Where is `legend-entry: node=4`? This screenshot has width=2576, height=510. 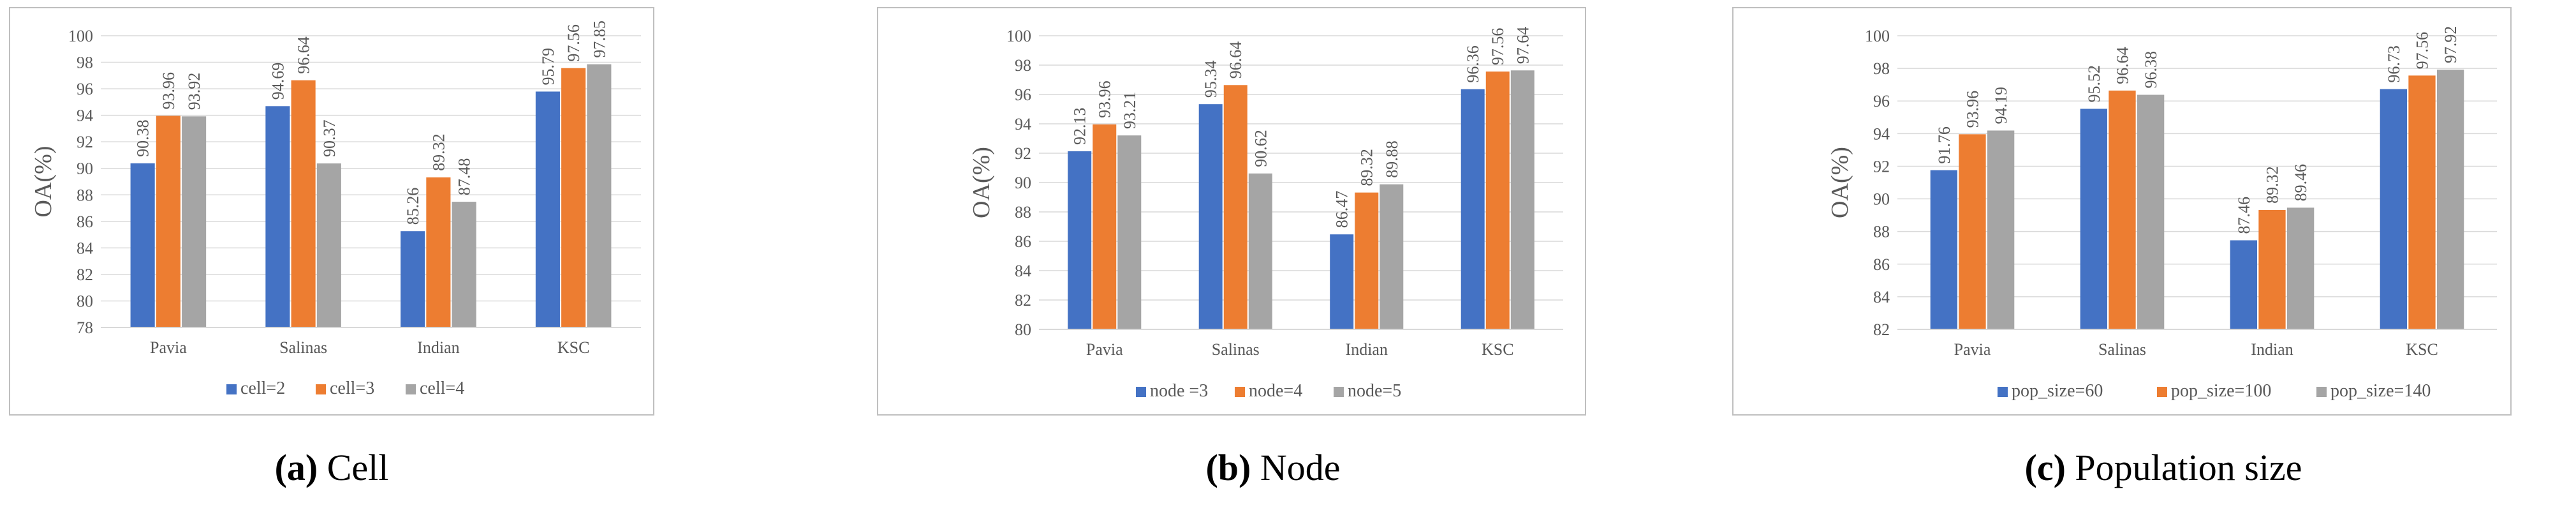 legend-entry: node=4 is located at coordinates (1275, 391).